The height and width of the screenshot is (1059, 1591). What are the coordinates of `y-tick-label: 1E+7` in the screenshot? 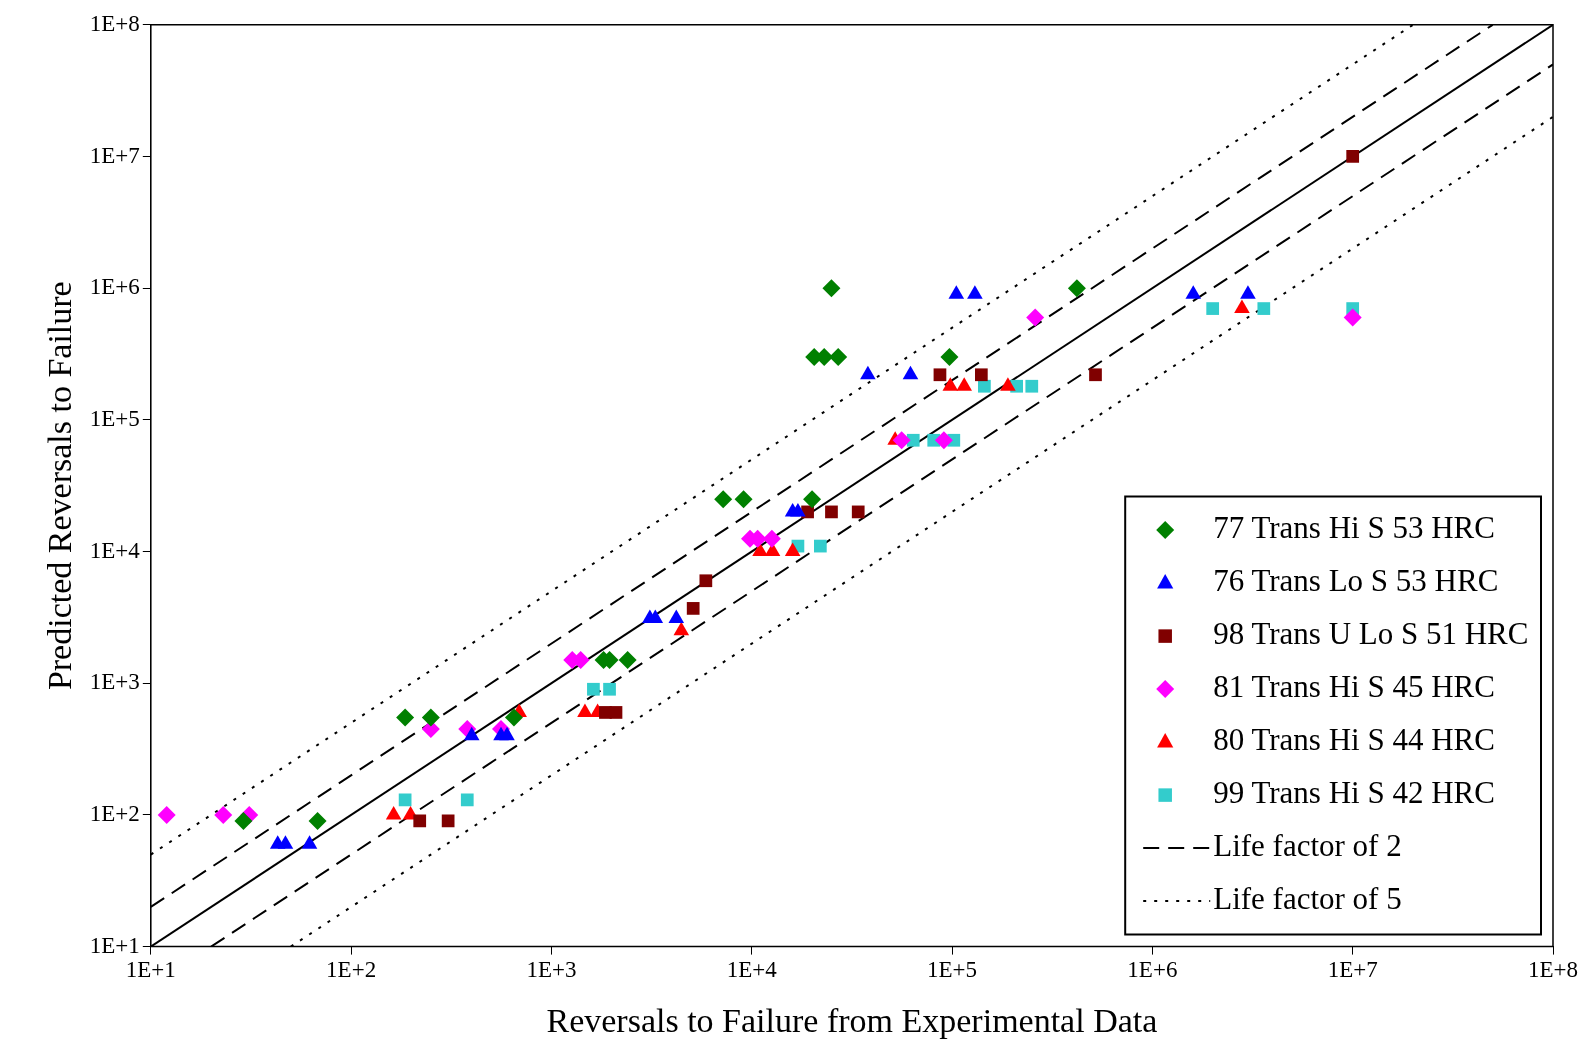 It's located at (114, 155).